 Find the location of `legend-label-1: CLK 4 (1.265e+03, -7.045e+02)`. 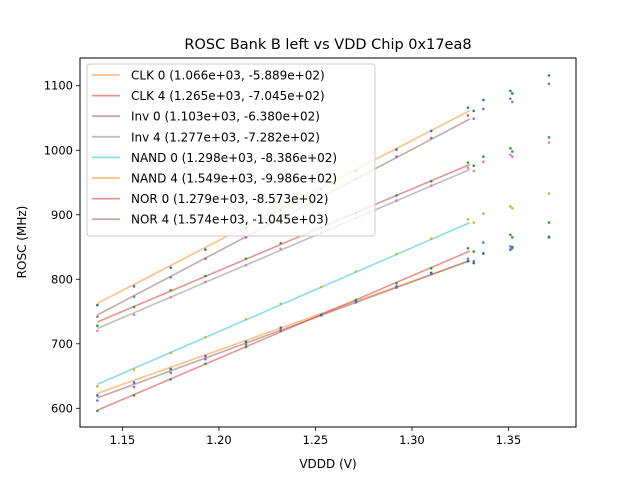

legend-label-1: CLK 4 (1.265e+03, -7.045e+02) is located at coordinates (228, 96).